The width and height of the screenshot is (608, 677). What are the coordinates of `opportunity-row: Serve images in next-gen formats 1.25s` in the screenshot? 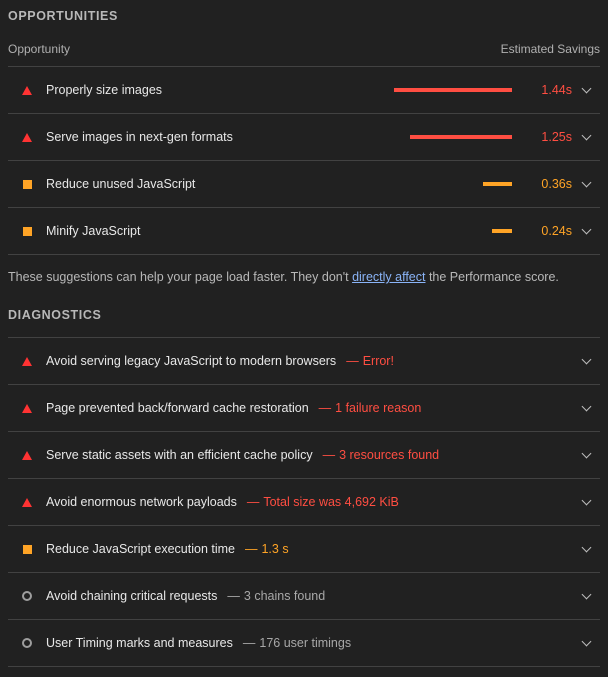 It's located at (304, 137).